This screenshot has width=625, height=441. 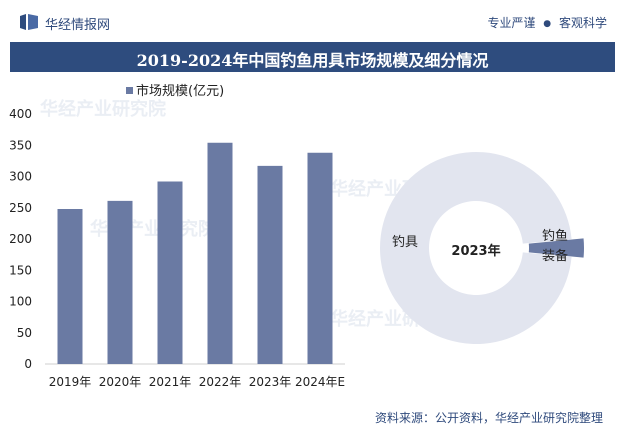 I want to click on y-tick-label: 250, so click(x=20, y=208).